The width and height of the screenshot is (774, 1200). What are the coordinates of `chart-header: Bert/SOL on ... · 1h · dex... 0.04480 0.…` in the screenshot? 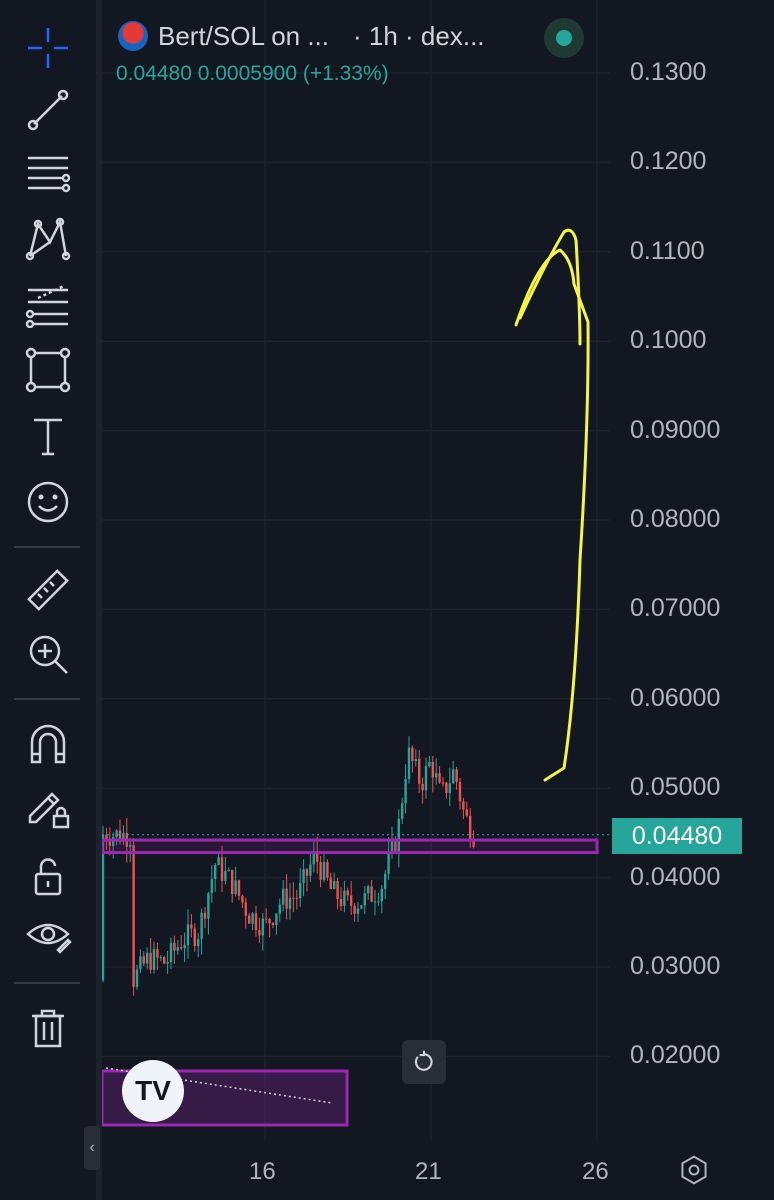 It's located at (355, 50).